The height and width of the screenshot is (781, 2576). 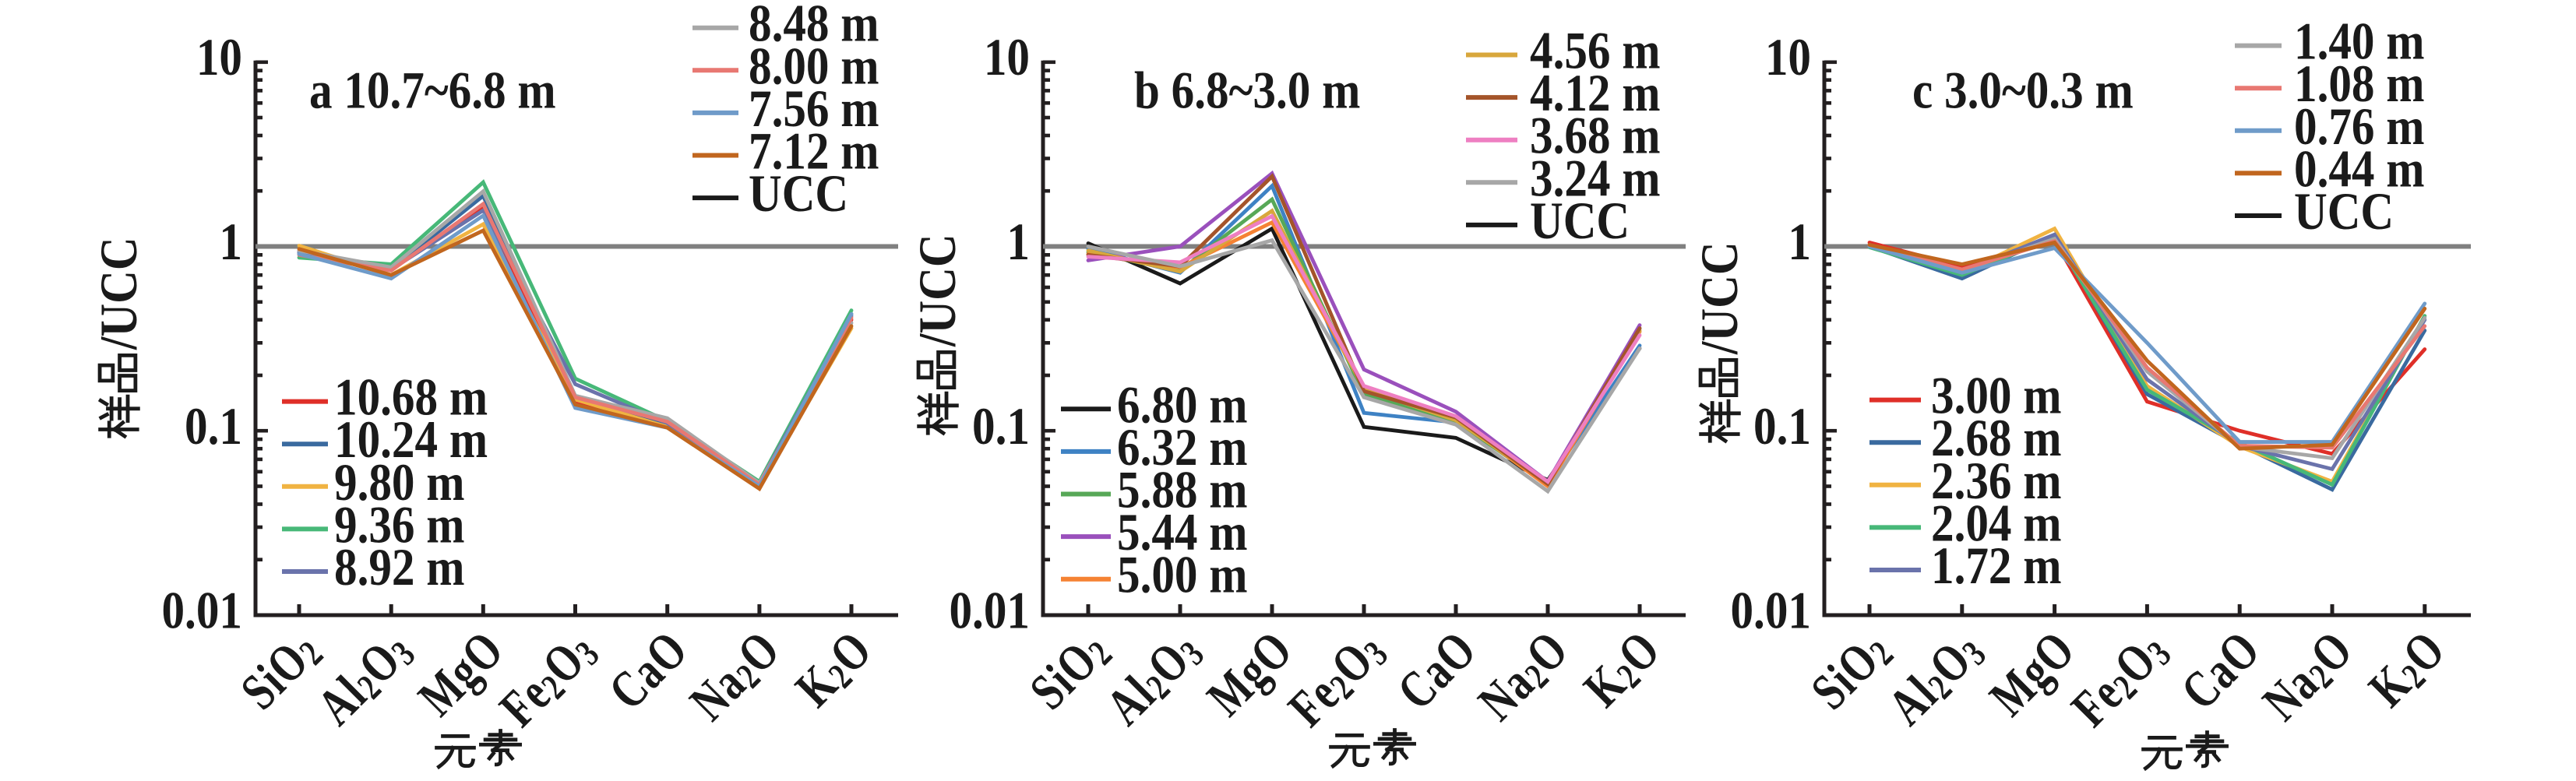 I want to click on svg-text: a 10.7~6.8 m, so click(x=433, y=90).